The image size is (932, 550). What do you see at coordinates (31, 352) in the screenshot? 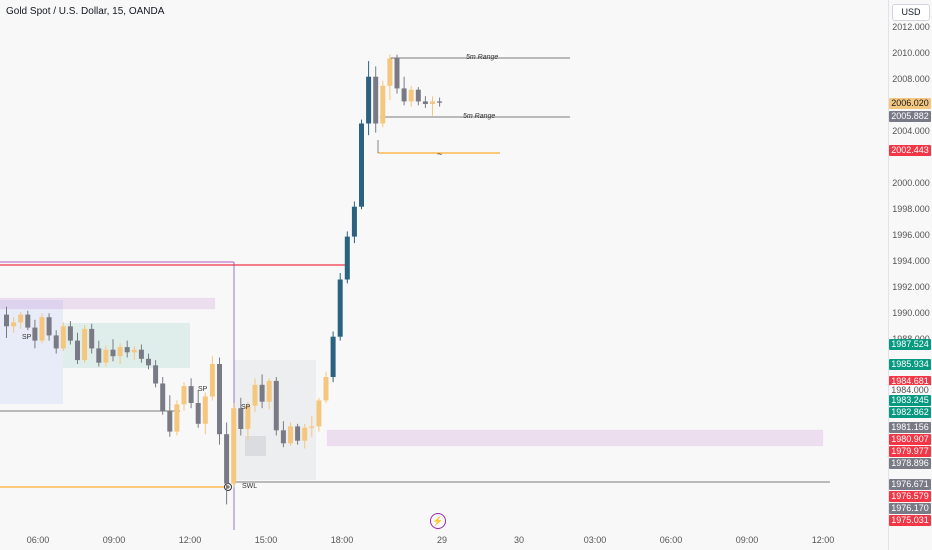
I see `demand-zone-box` at bounding box center [31, 352].